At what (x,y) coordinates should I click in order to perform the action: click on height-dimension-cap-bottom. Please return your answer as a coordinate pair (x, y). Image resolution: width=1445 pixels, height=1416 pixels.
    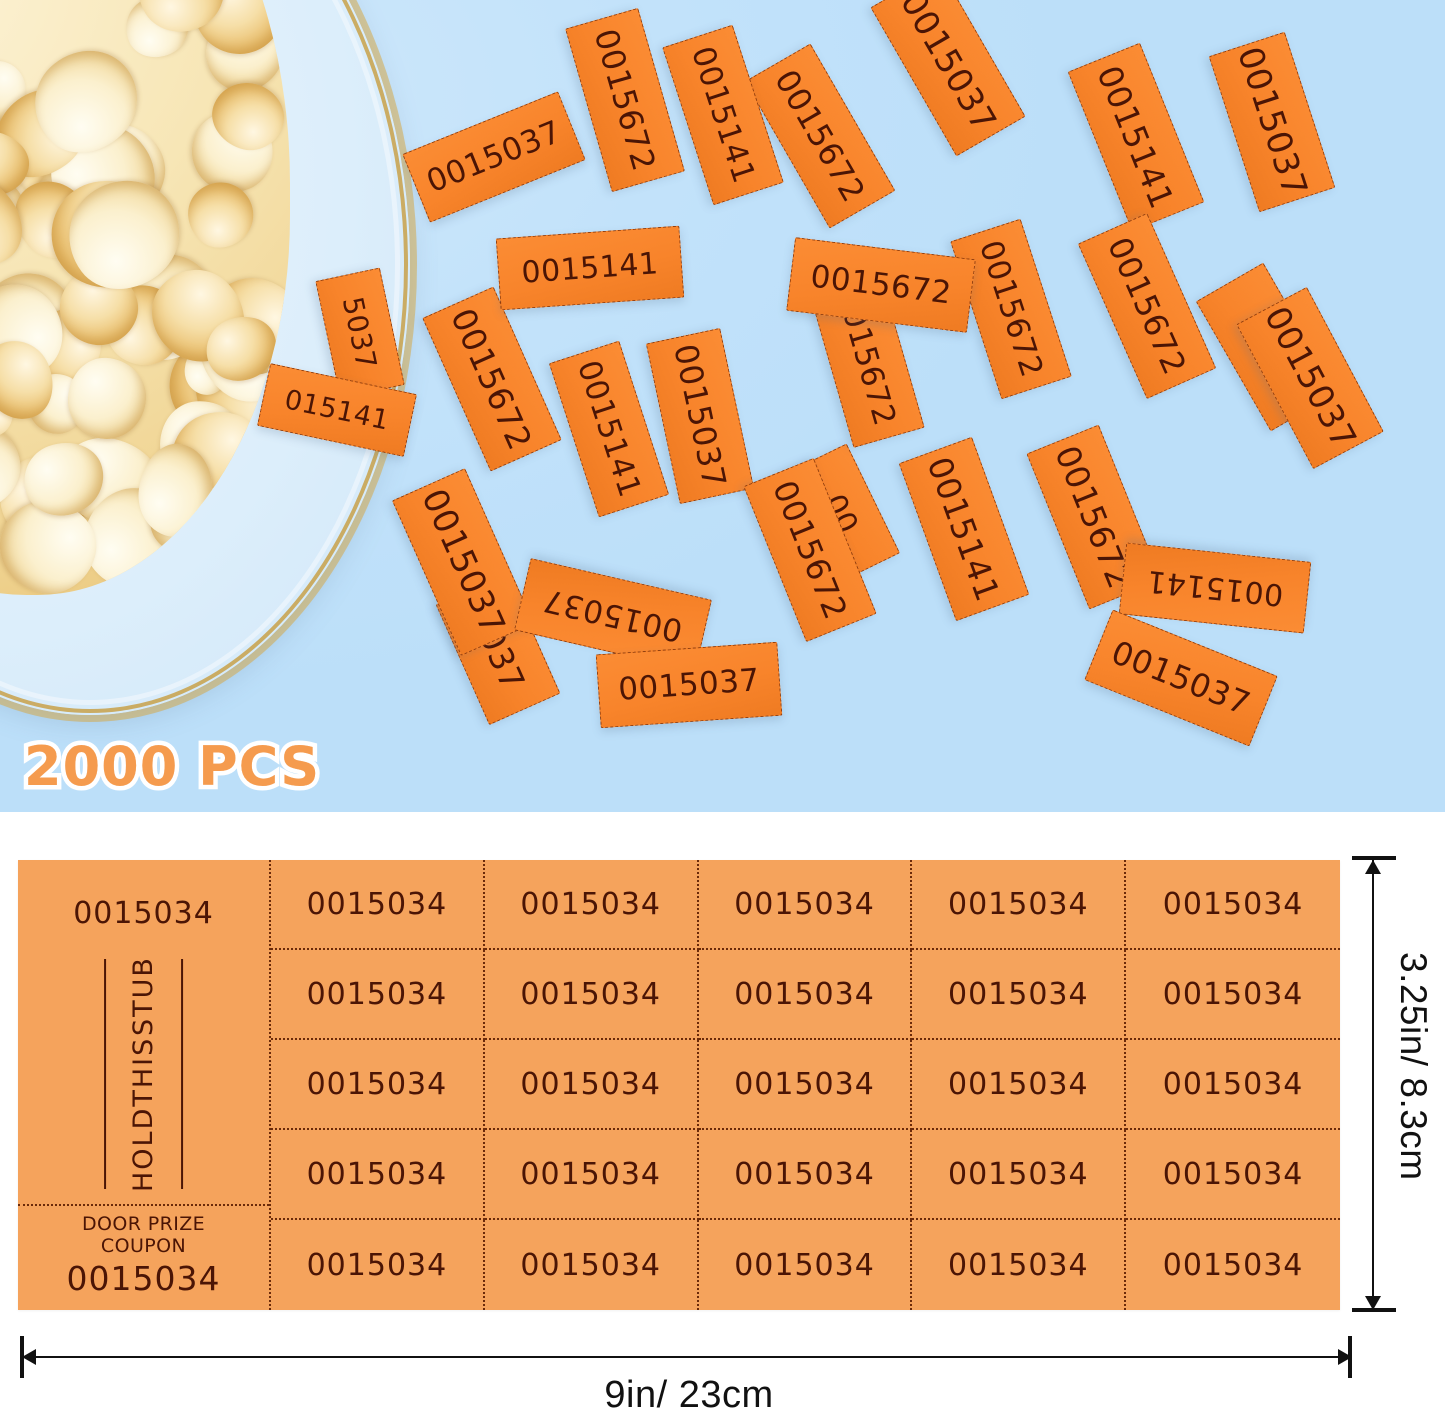
    Looking at the image, I should click on (1374, 1310).